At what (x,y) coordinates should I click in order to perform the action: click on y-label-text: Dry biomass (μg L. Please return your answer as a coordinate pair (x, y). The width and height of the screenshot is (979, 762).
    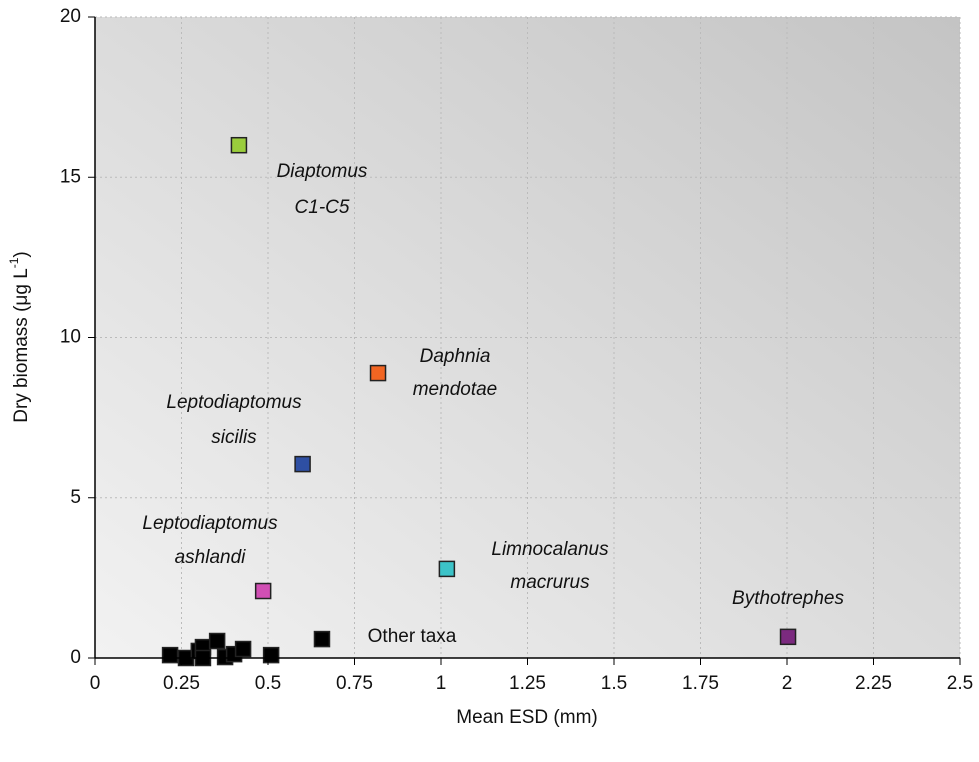
    Looking at the image, I should click on (21, 345).